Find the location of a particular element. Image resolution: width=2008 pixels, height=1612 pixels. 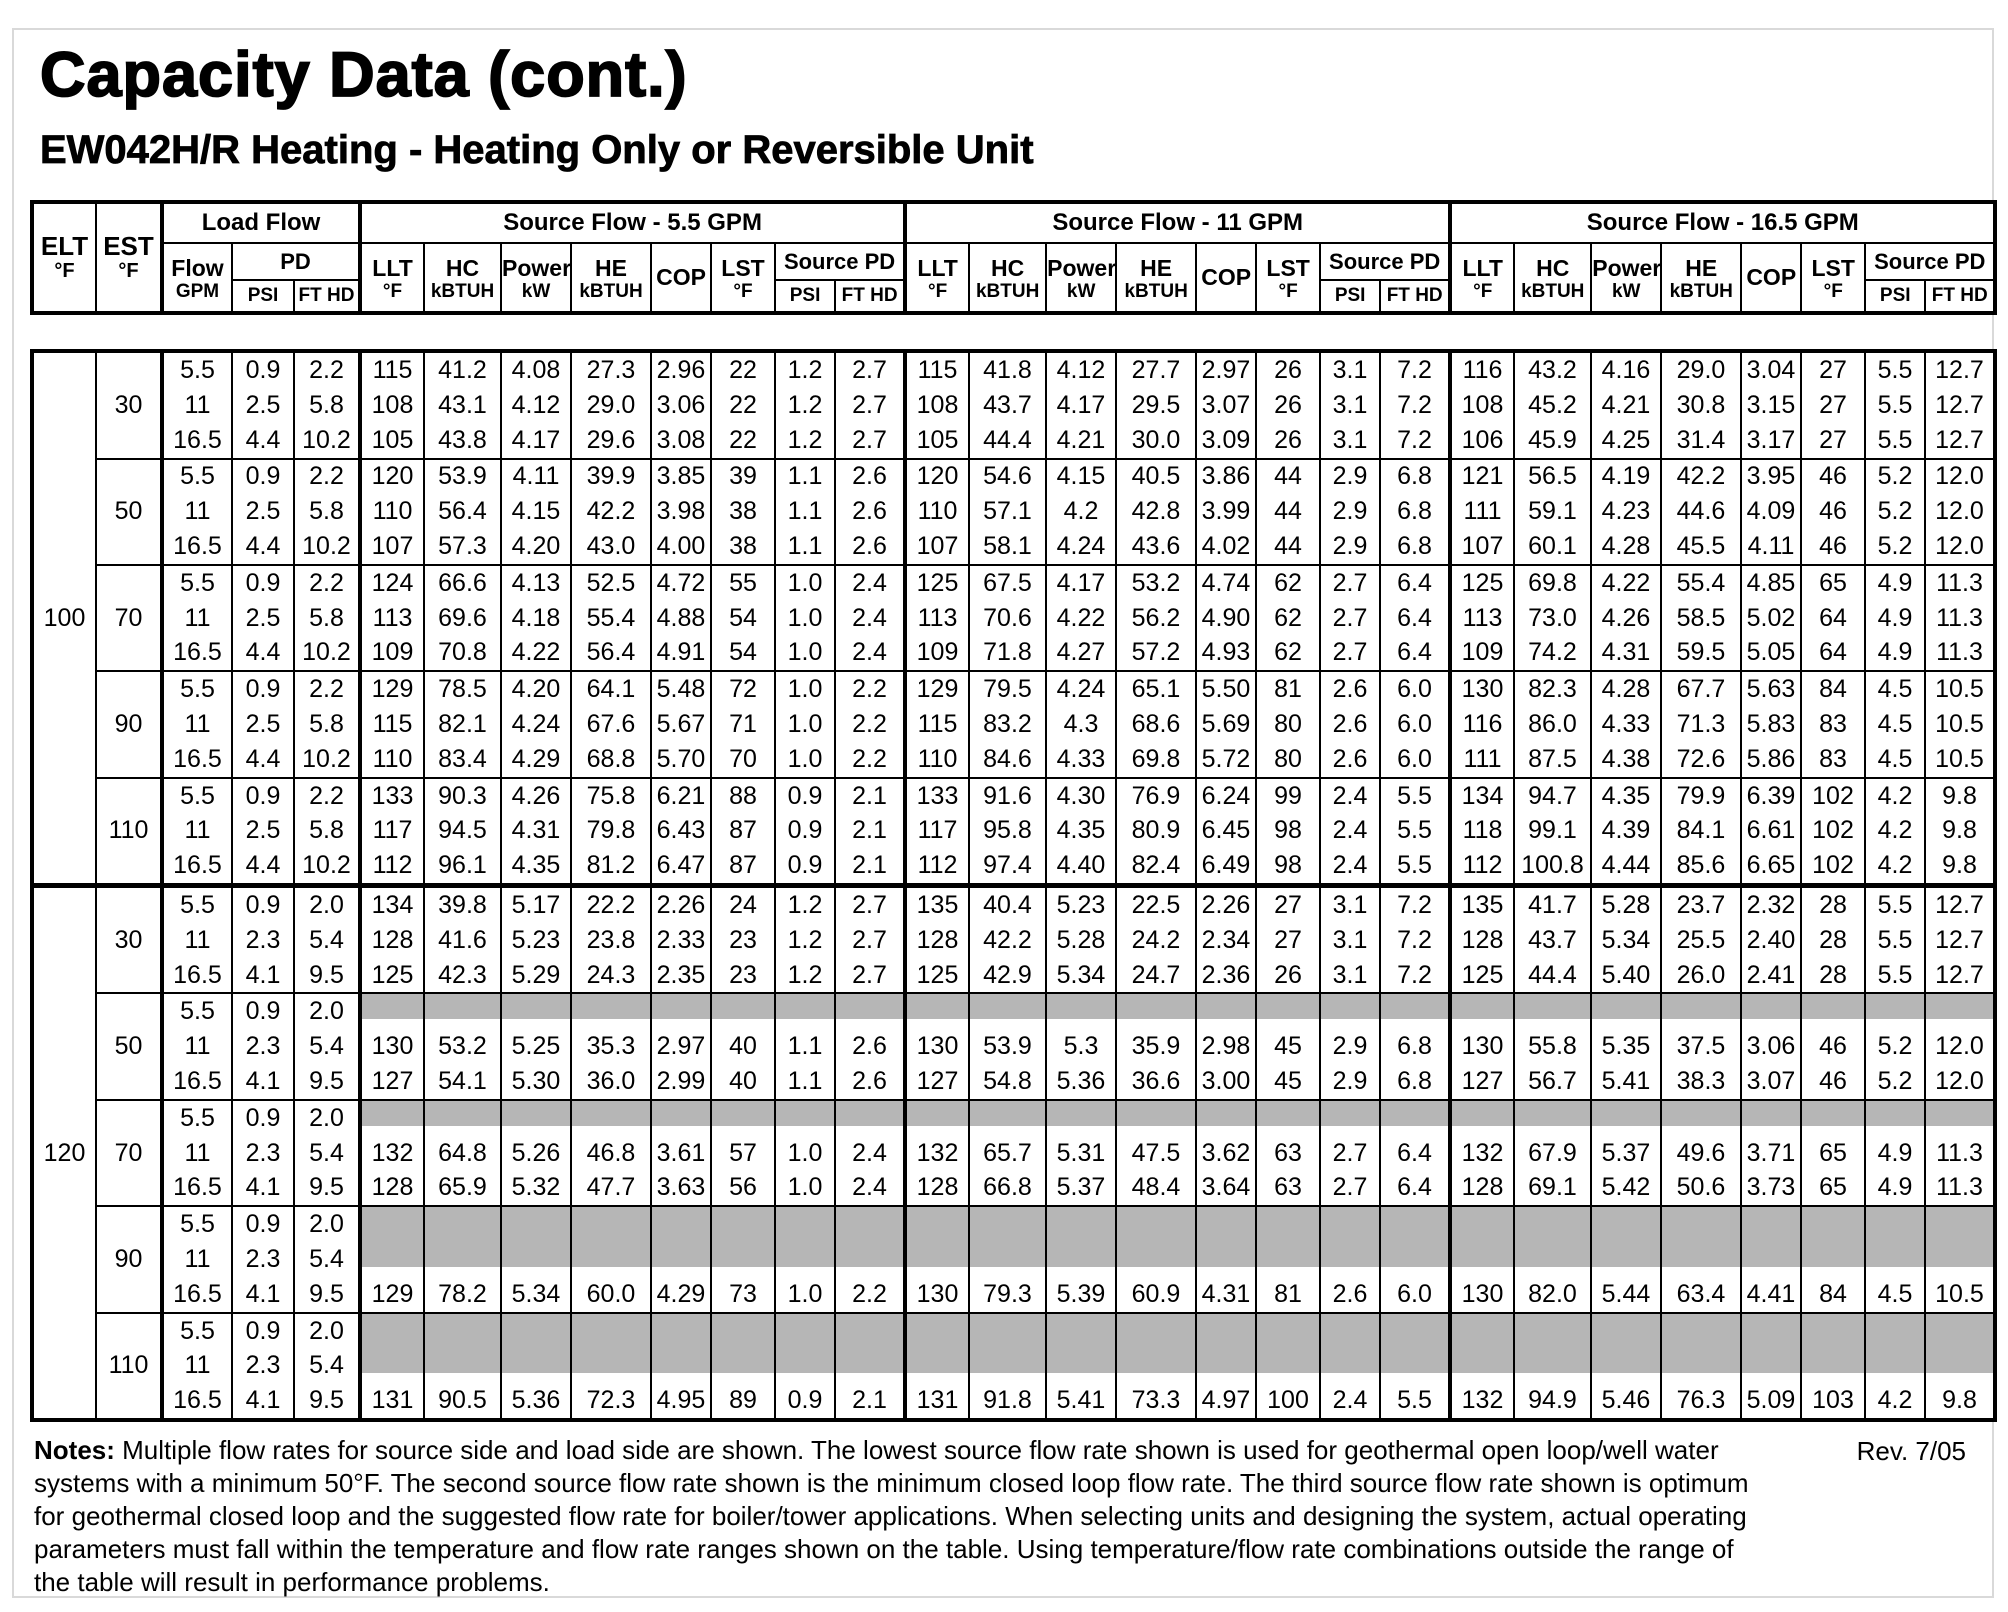

cell-s3-psi: 4.9 is located at coordinates (1894, 653).